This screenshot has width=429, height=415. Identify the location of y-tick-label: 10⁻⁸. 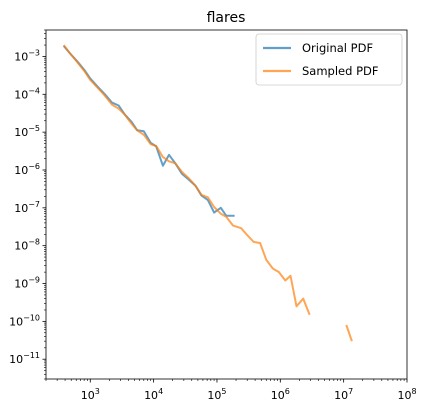
(27, 245).